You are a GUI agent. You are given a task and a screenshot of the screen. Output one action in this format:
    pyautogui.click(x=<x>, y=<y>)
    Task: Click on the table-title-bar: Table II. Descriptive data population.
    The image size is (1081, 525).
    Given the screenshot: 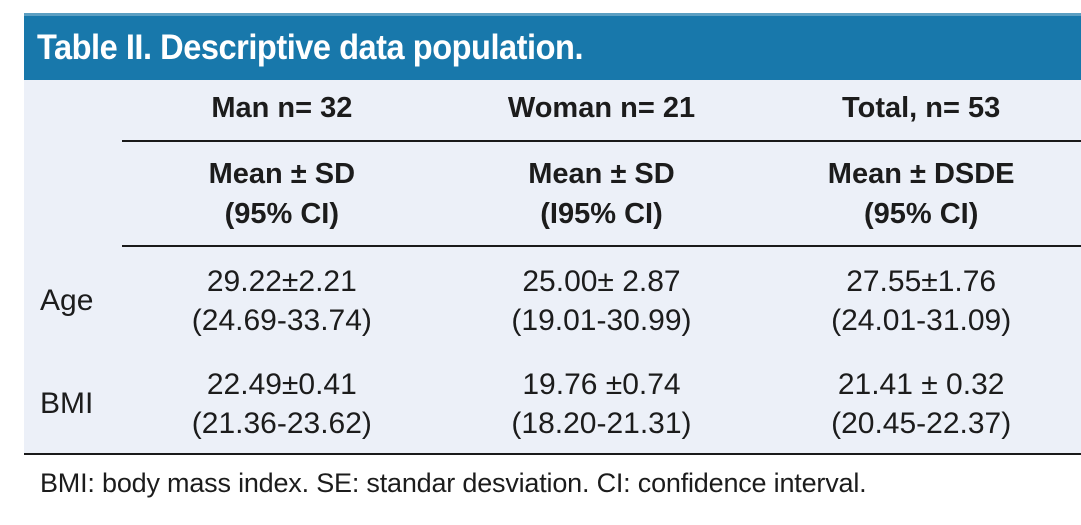 What is the action you would take?
    pyautogui.click(x=552, y=46)
    